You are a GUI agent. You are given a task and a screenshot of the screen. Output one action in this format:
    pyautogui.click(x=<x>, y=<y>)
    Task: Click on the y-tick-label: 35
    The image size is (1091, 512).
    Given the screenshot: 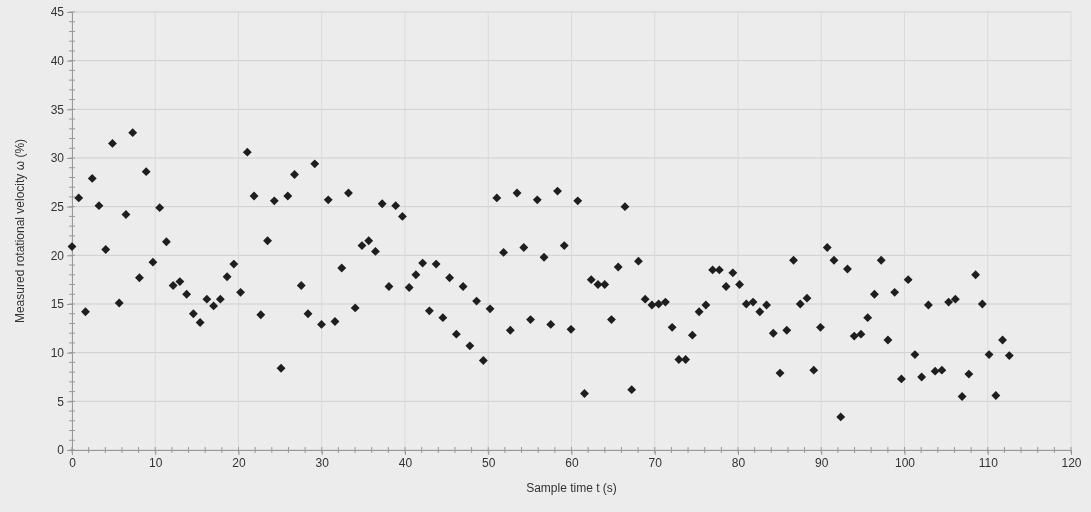 What is the action you would take?
    pyautogui.click(x=57, y=109)
    